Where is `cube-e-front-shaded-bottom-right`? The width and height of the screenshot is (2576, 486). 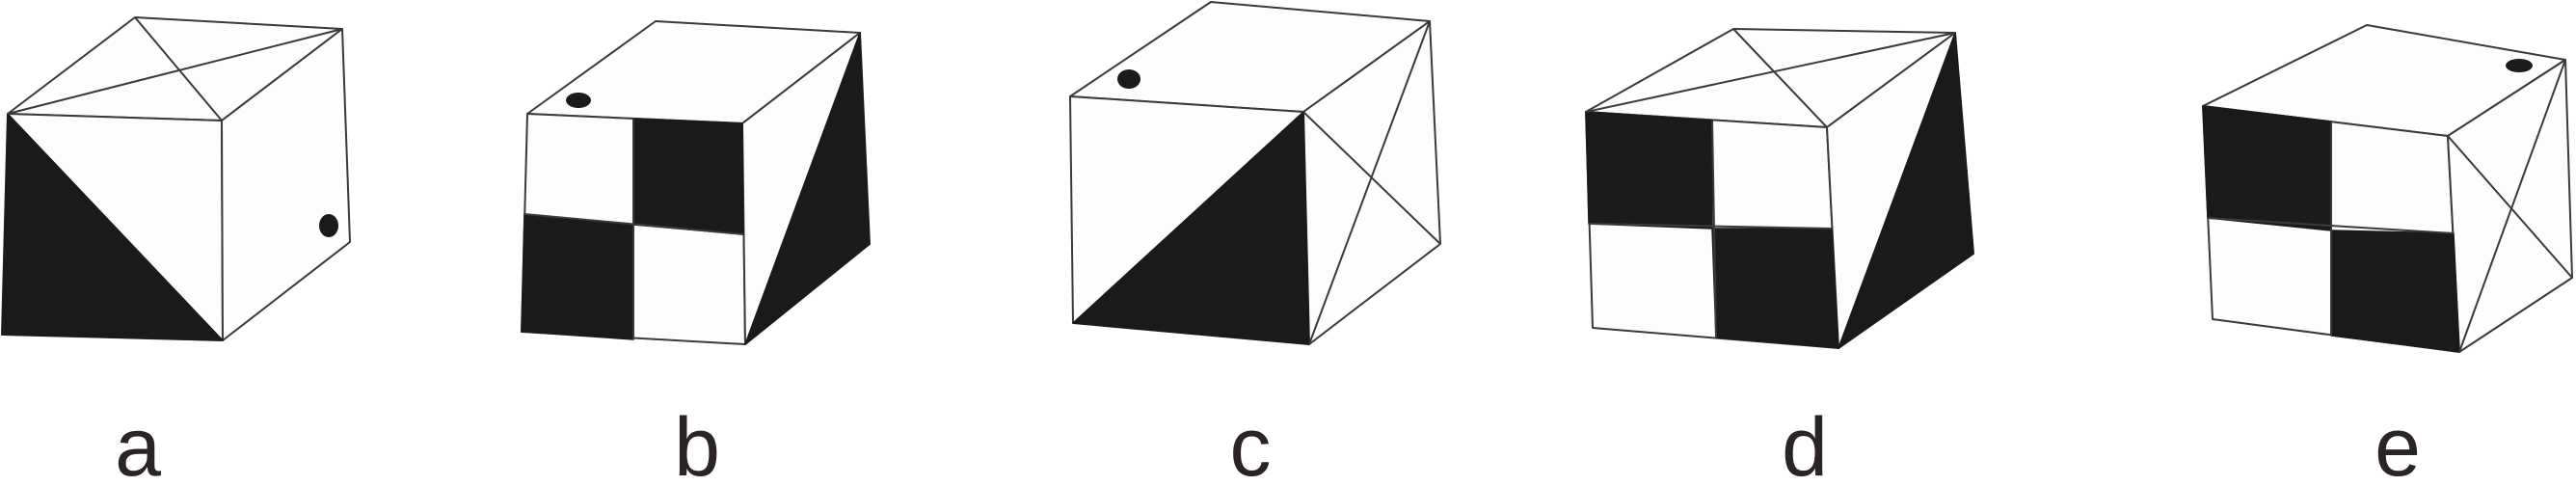 cube-e-front-shaded-bottom-right is located at coordinates (2395, 291).